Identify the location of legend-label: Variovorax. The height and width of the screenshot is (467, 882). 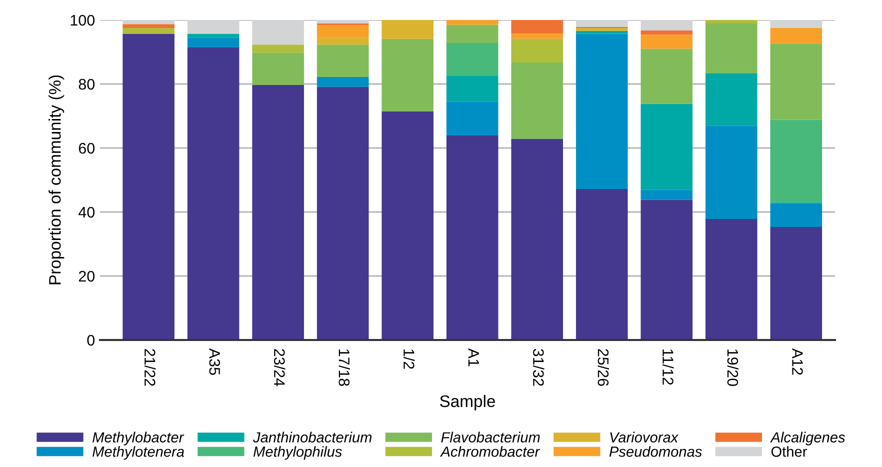
(644, 437).